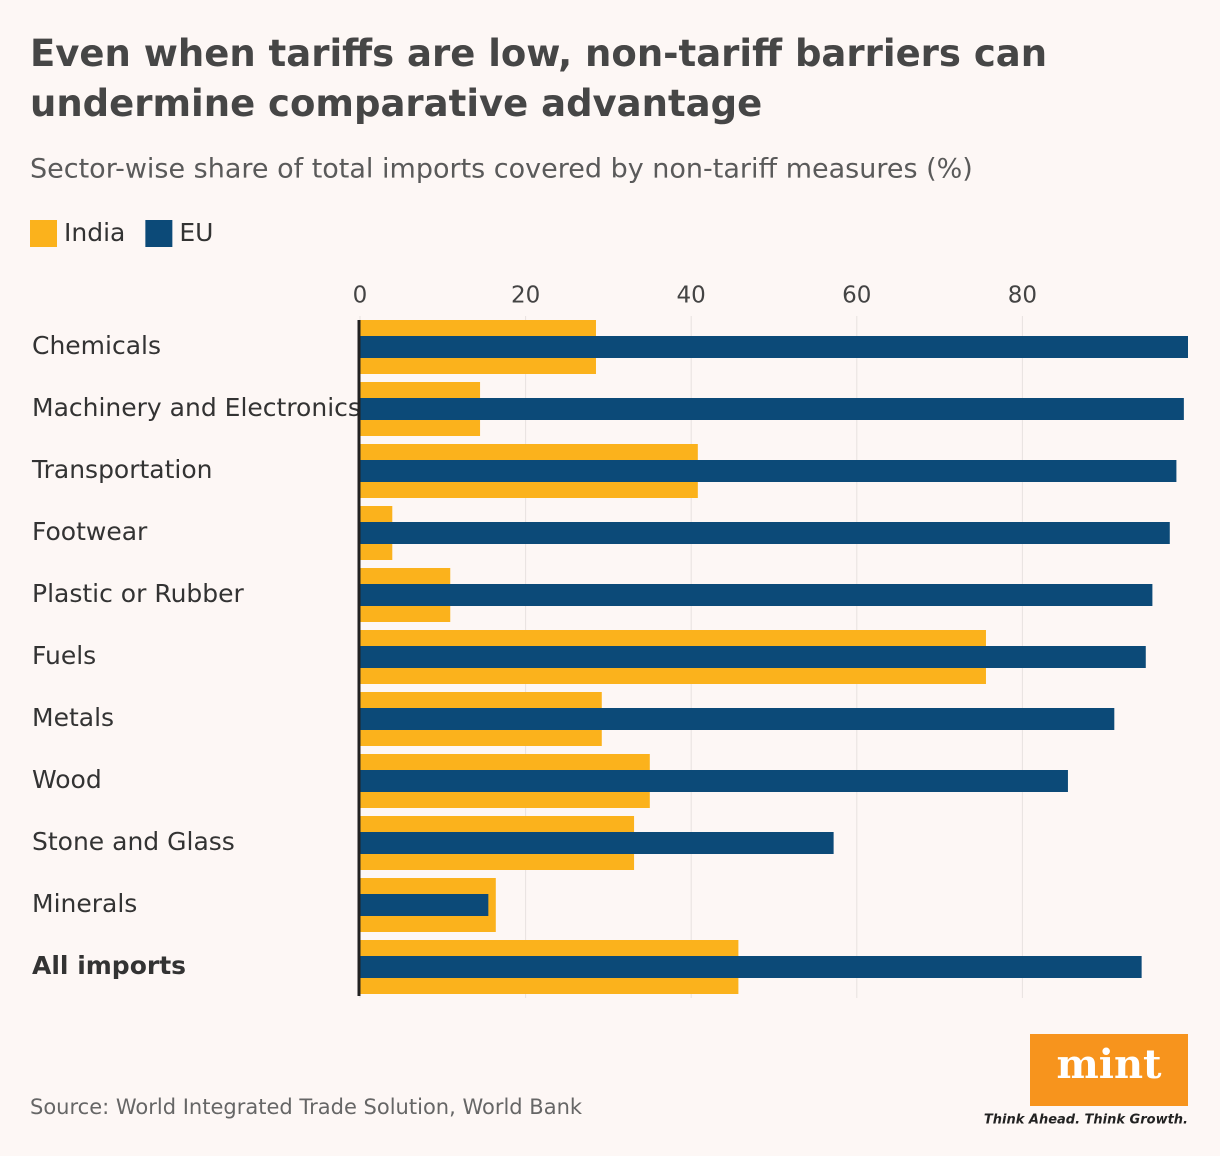  I want to click on logo-box, so click(1109, 1070).